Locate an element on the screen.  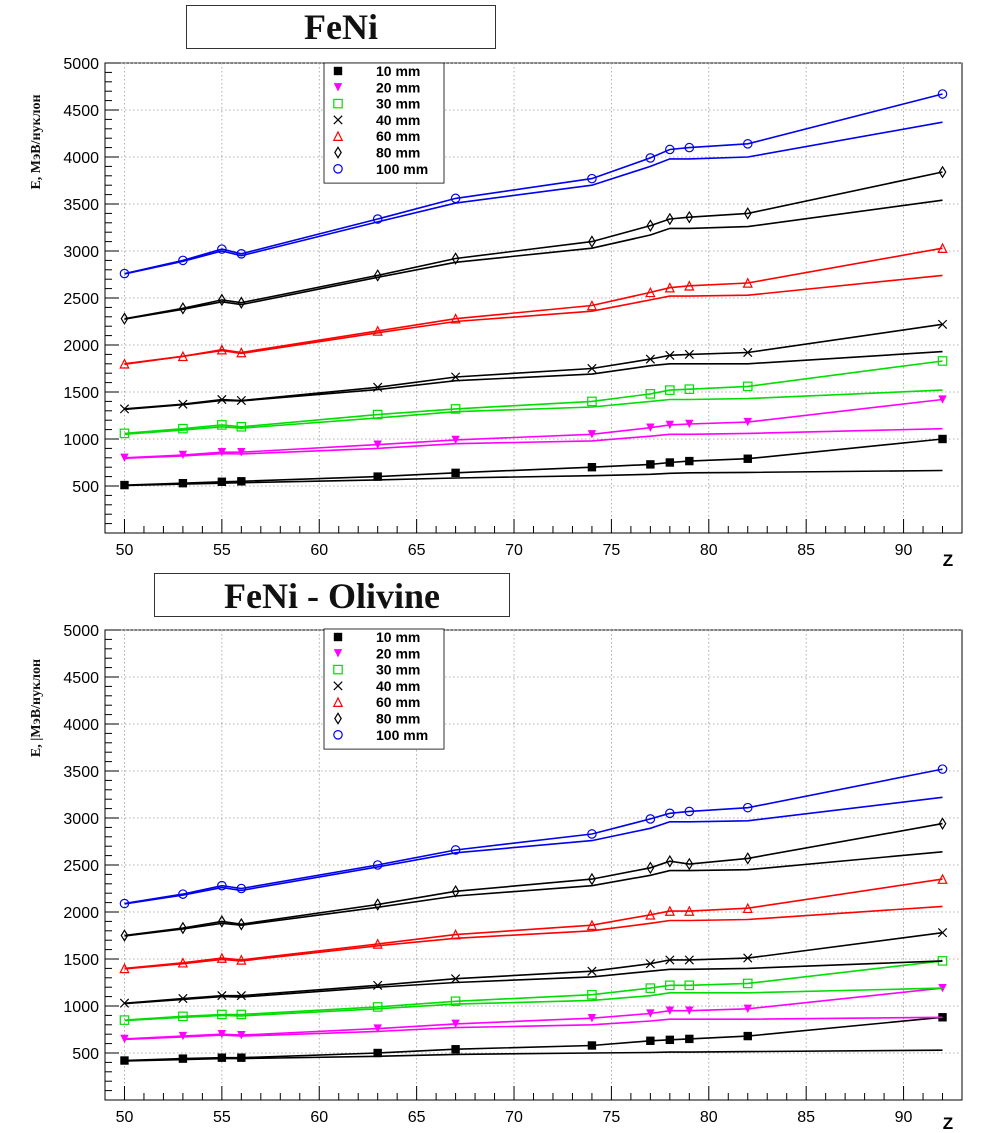
y-tick-label: 3500 is located at coordinates (81, 772).